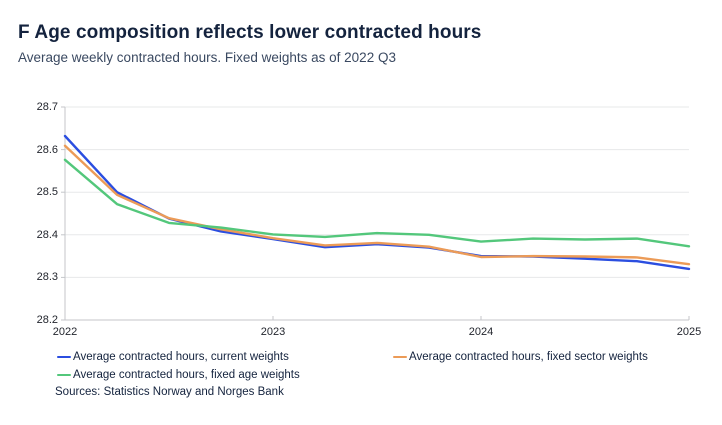  Describe the element at coordinates (273, 332) in the screenshot. I see `x-axis-label: 2023` at that location.